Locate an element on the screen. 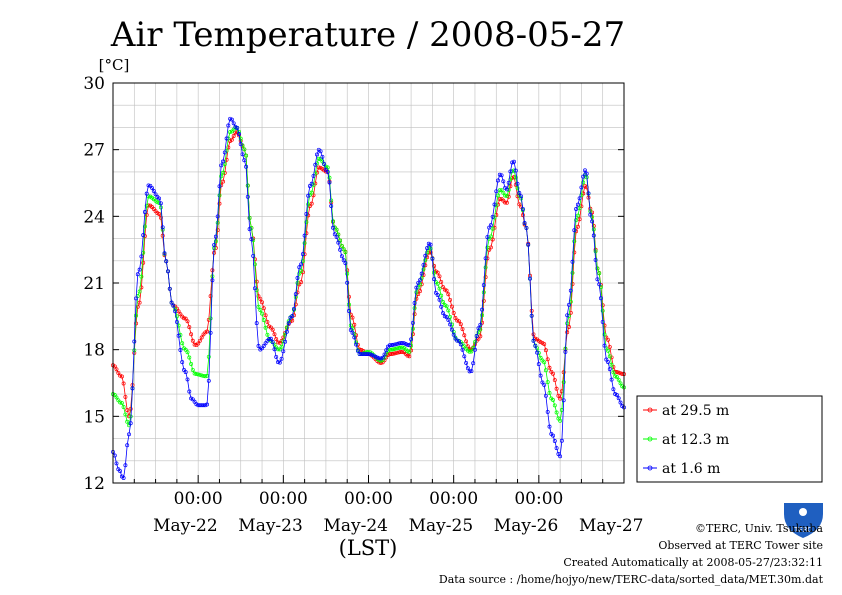  x-day-label: May-22 is located at coordinates (185, 526).